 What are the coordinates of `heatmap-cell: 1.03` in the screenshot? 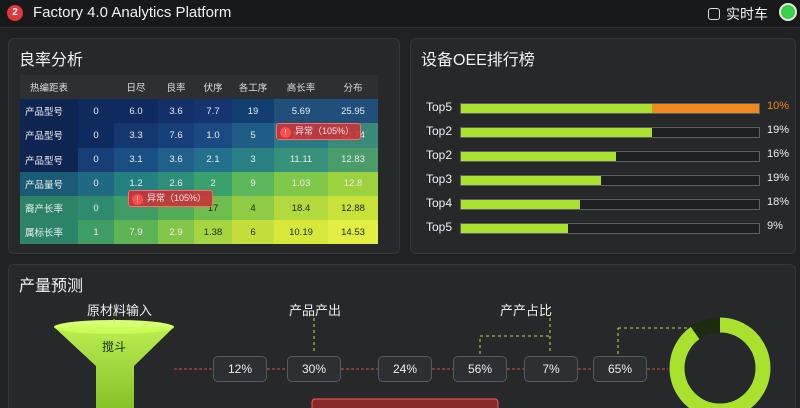 It's located at (301, 183).